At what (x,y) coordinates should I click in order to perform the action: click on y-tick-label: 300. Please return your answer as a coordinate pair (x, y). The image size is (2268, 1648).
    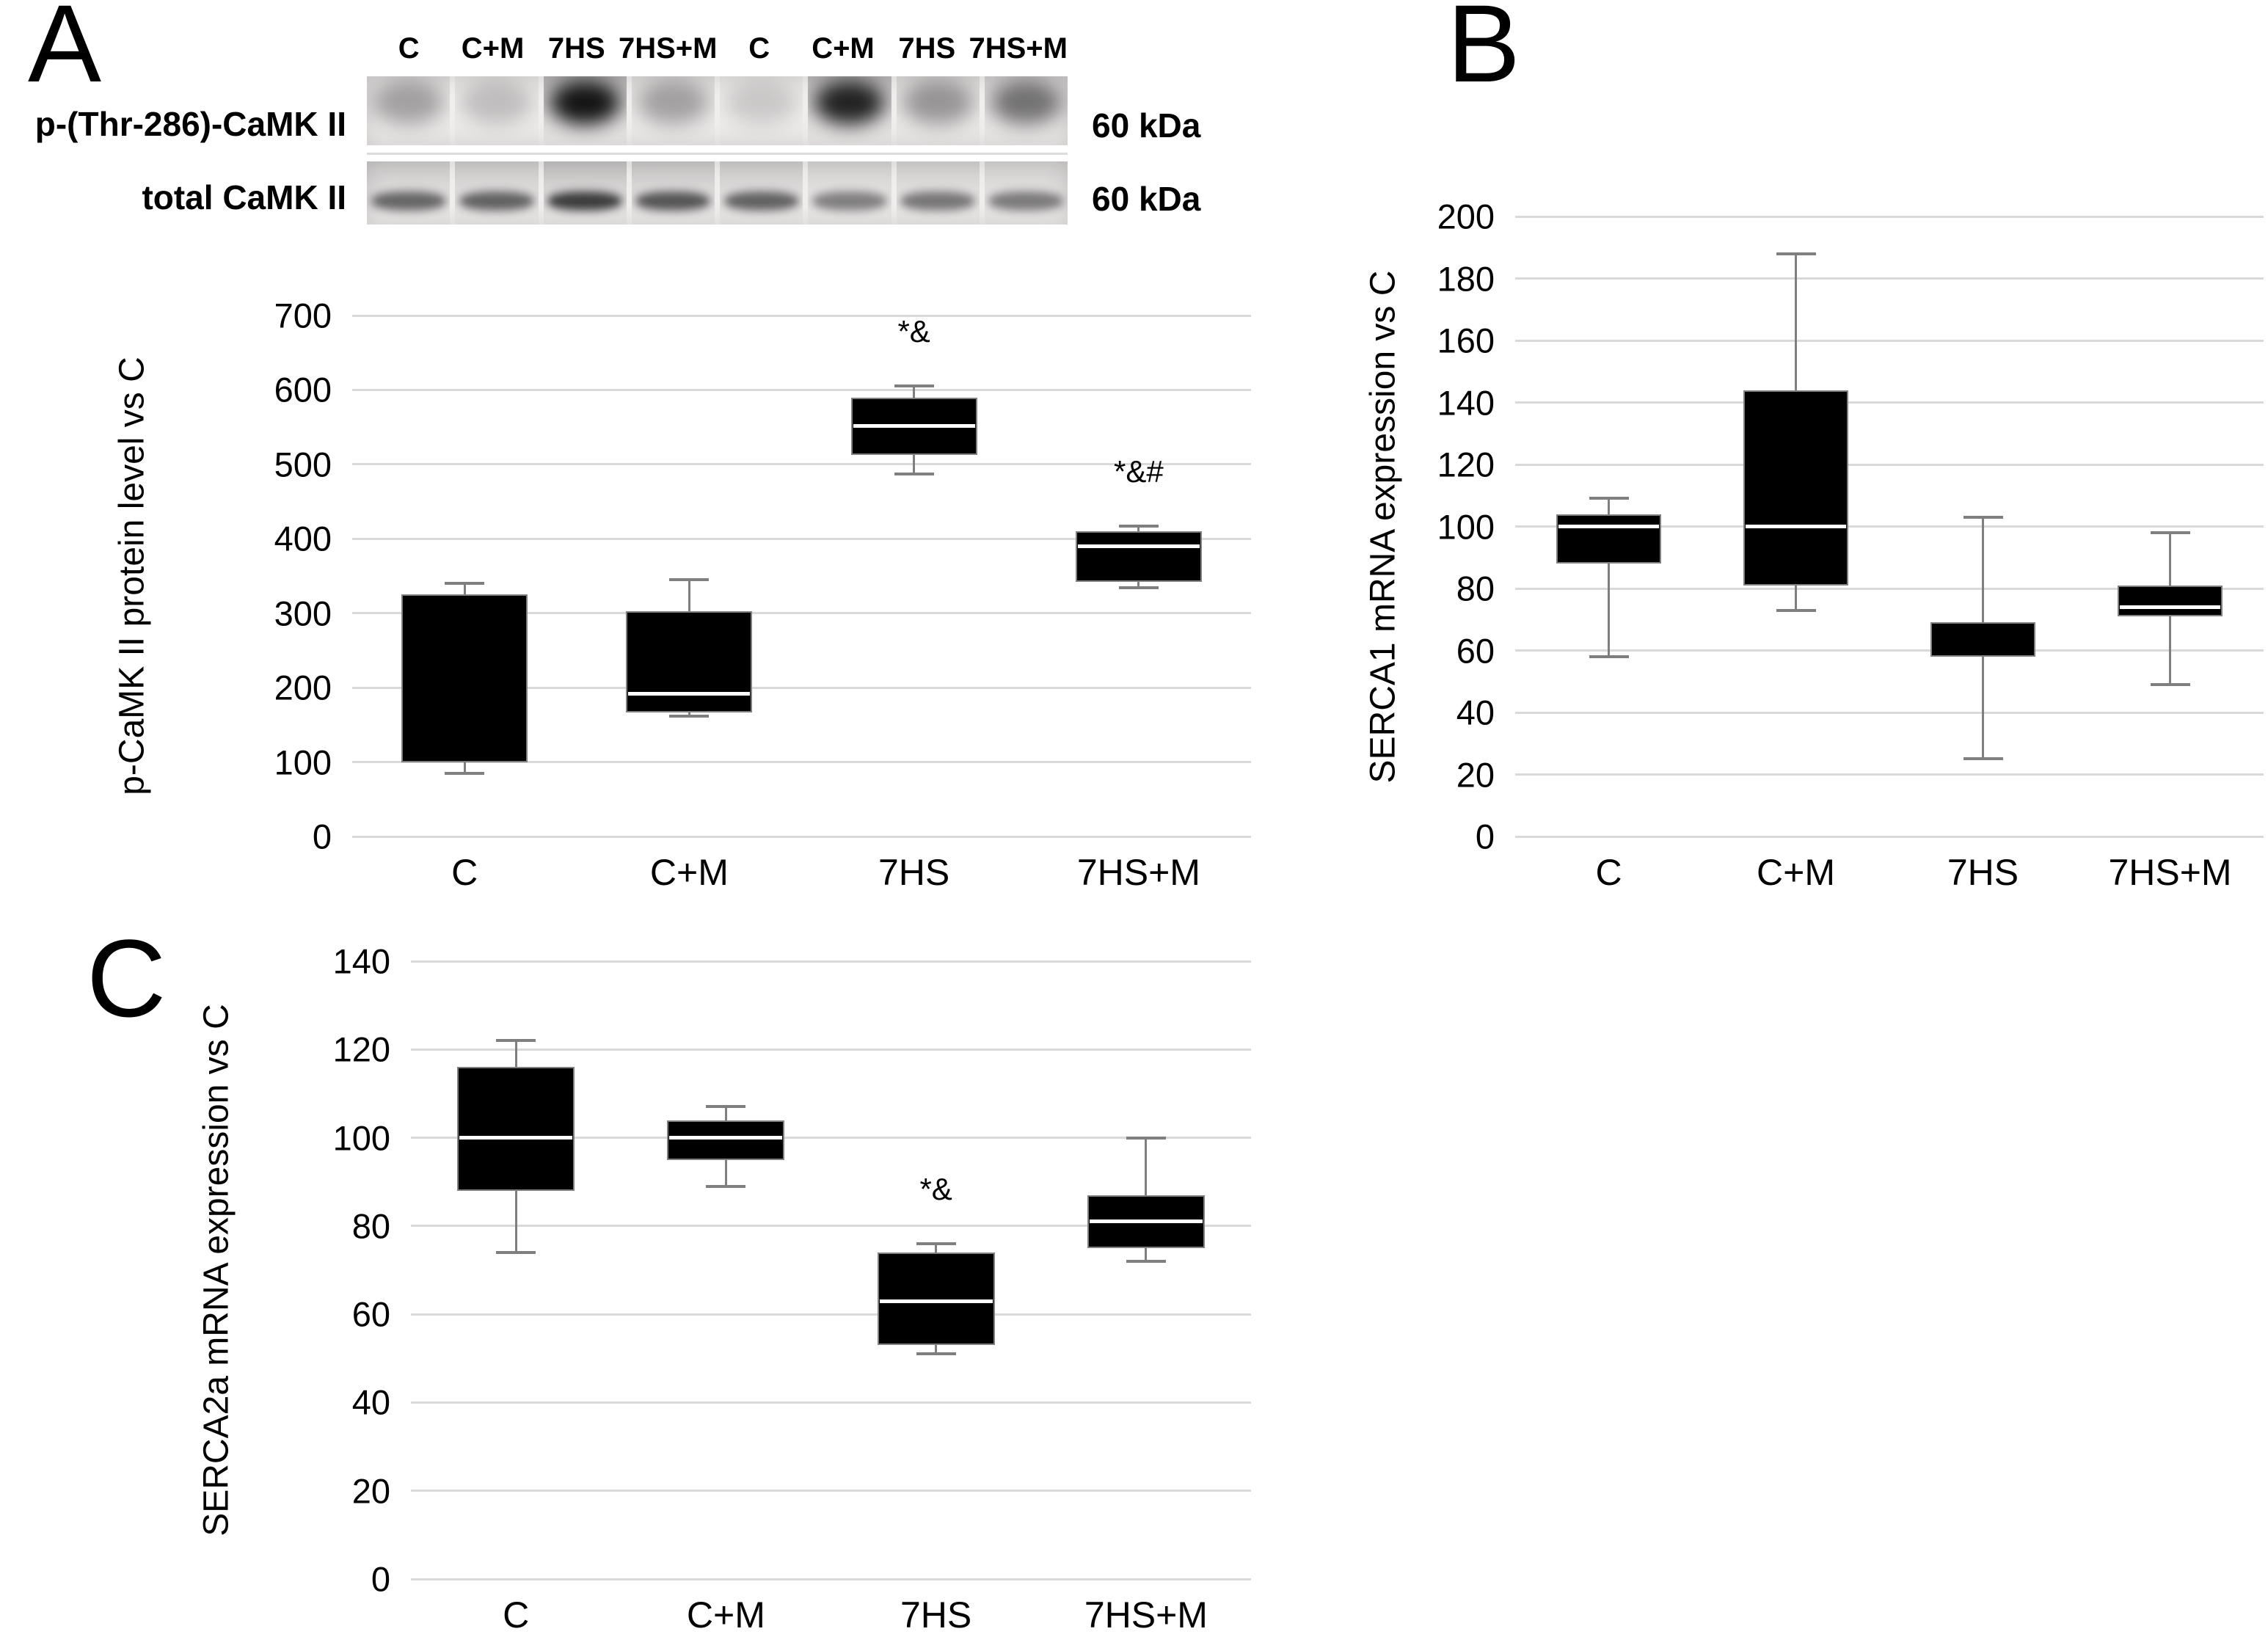
    Looking at the image, I should click on (303, 613).